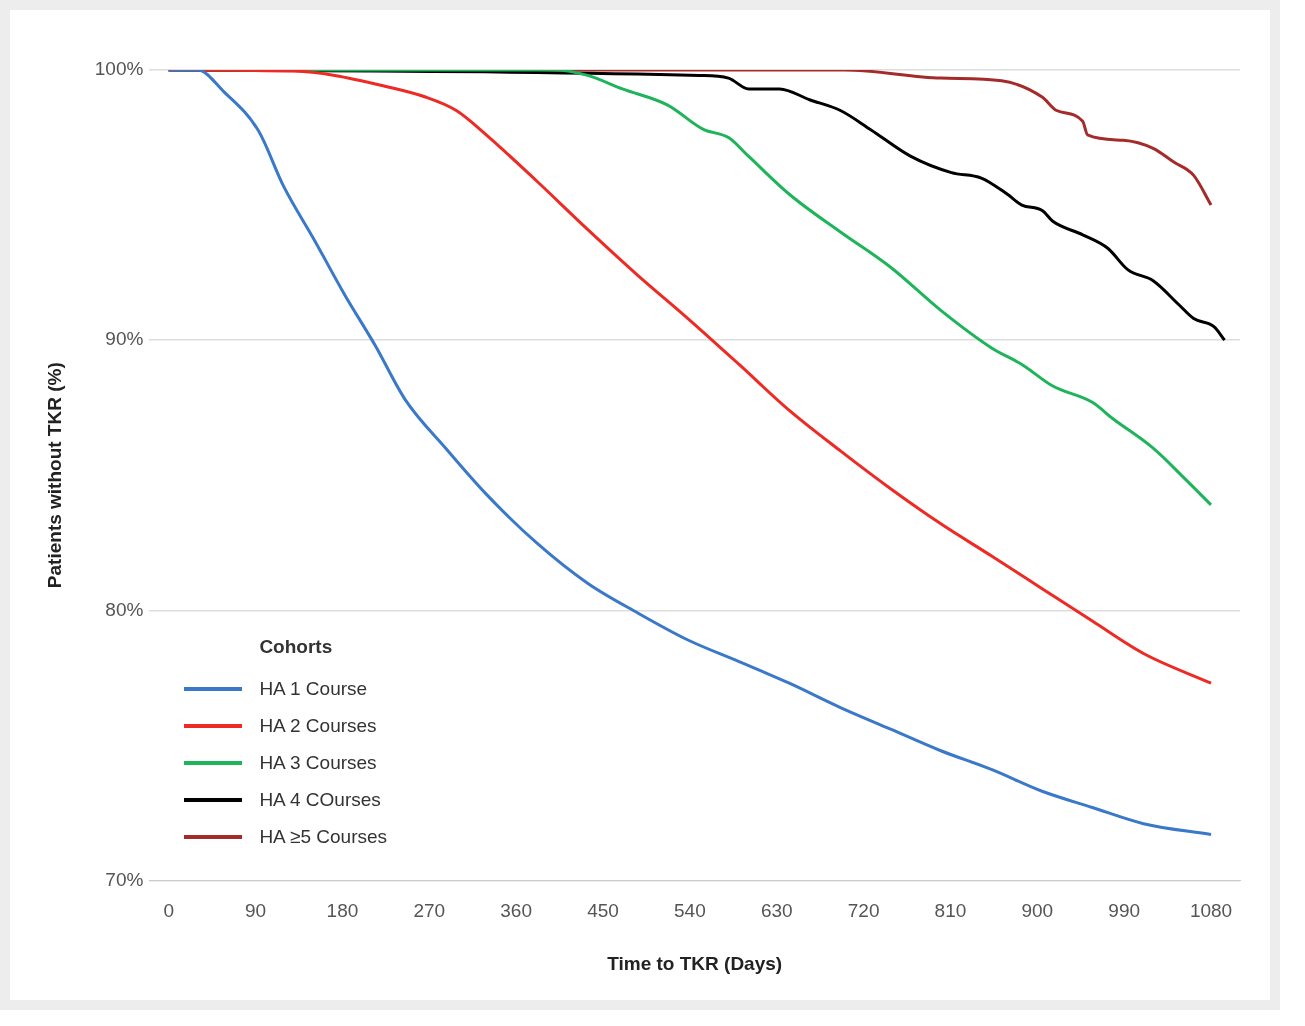 The height and width of the screenshot is (1026, 1305). Describe the element at coordinates (255, 911) in the screenshot. I see `x-tick-label: 90` at that location.